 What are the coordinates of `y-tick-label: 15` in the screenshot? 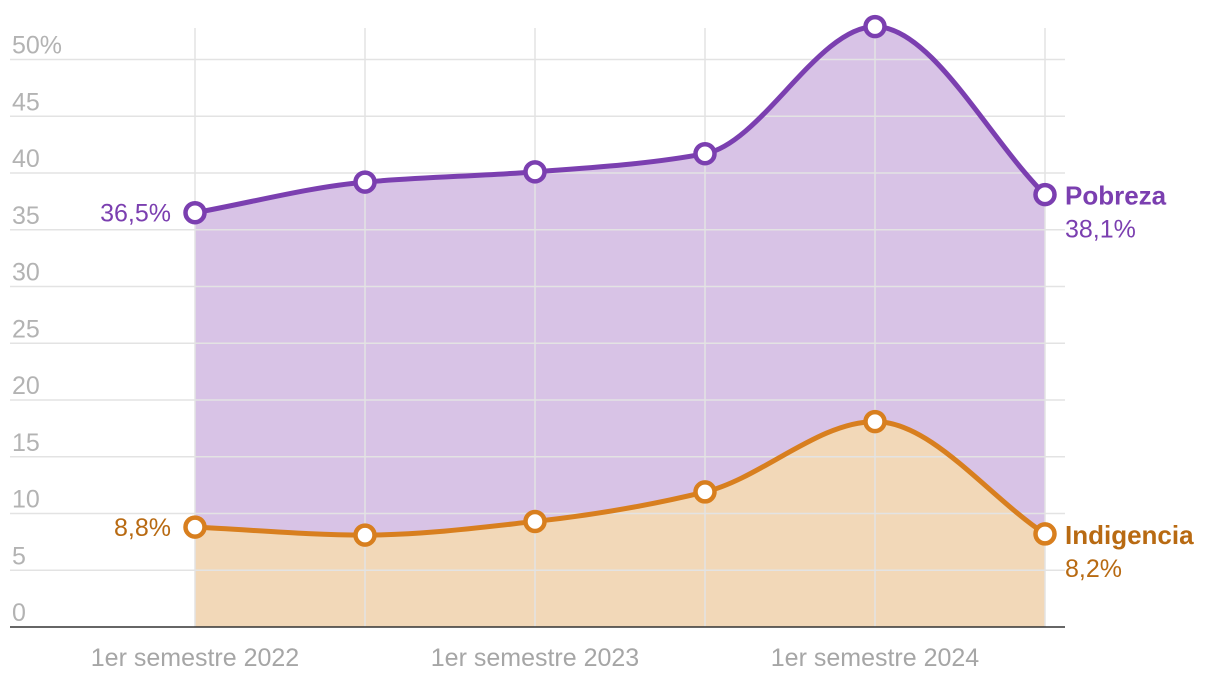 It's located at (26, 443).